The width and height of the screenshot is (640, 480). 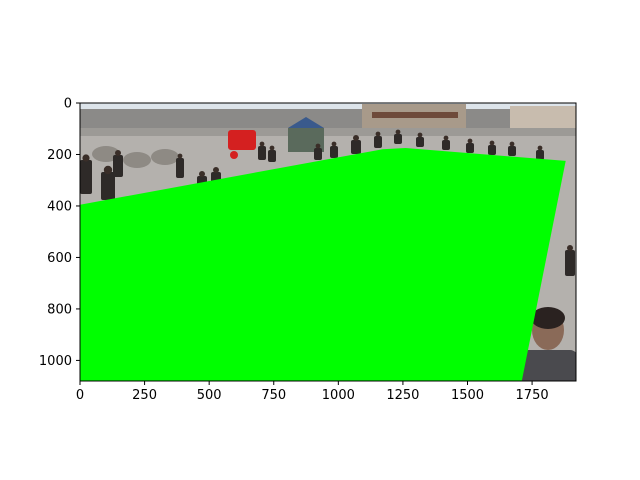 I want to click on x-tick-label: 1000, so click(x=338, y=395).